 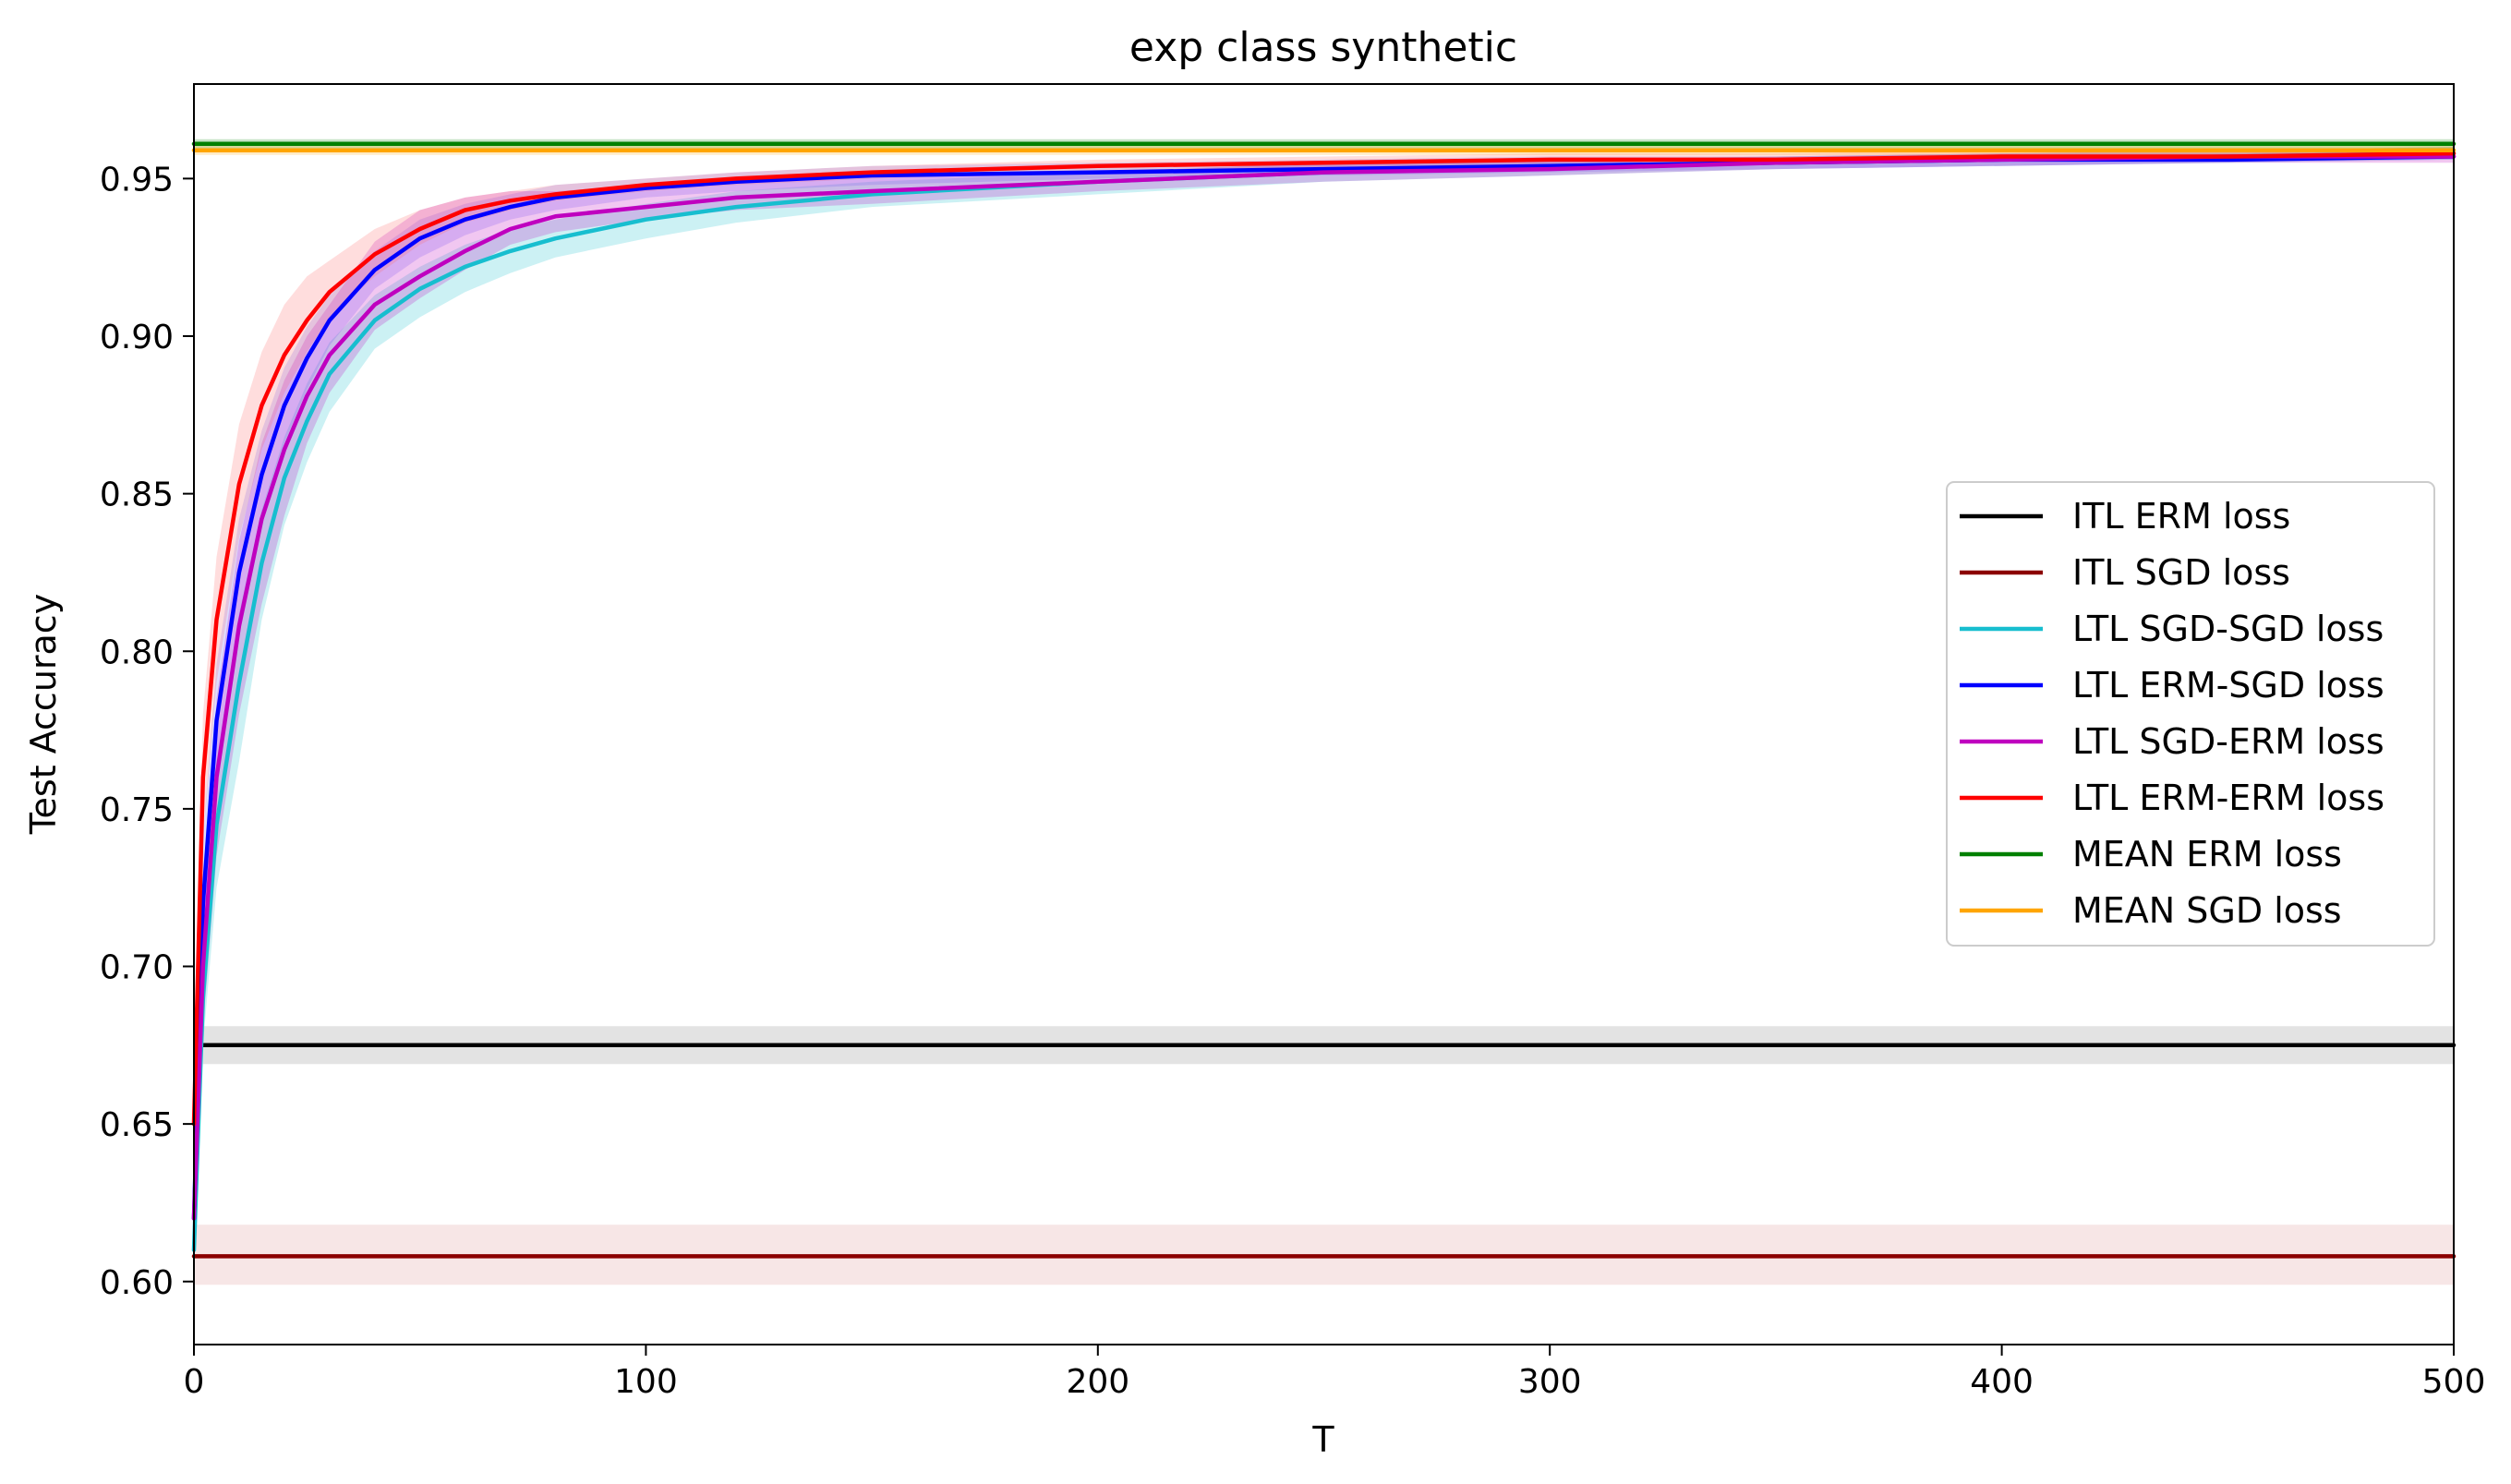 I want to click on legend-item-mean-sgd-loss: MEAN SGD loss, so click(x=2151, y=910).